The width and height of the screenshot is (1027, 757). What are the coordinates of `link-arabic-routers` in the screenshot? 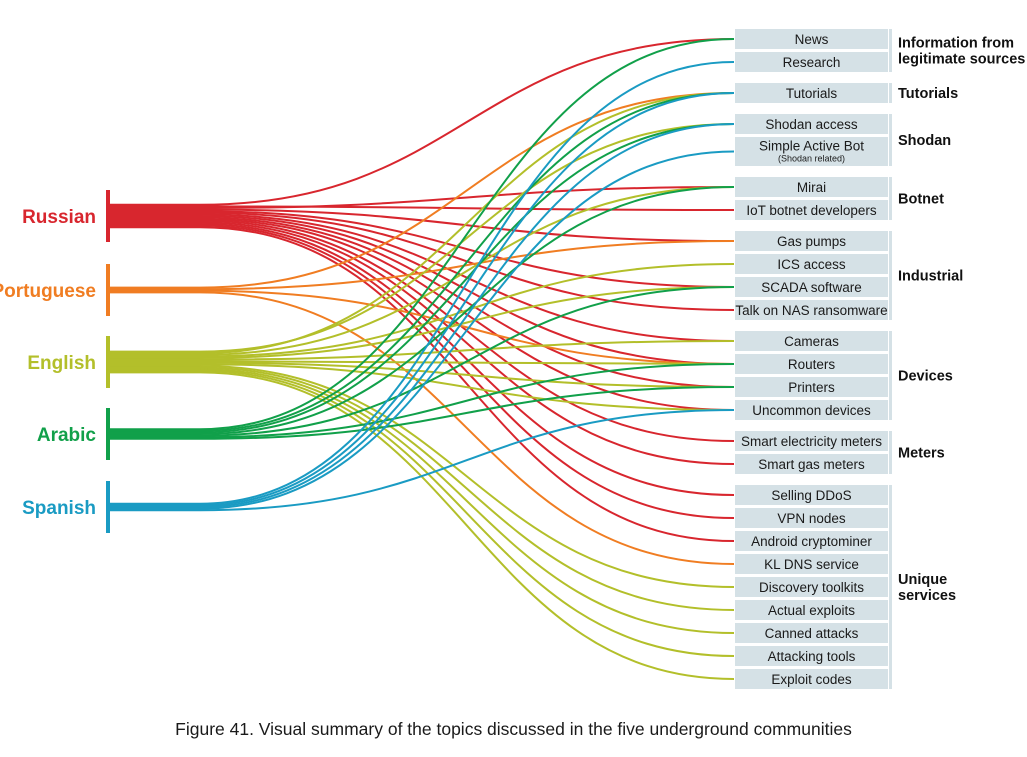 It's located at (422, 401).